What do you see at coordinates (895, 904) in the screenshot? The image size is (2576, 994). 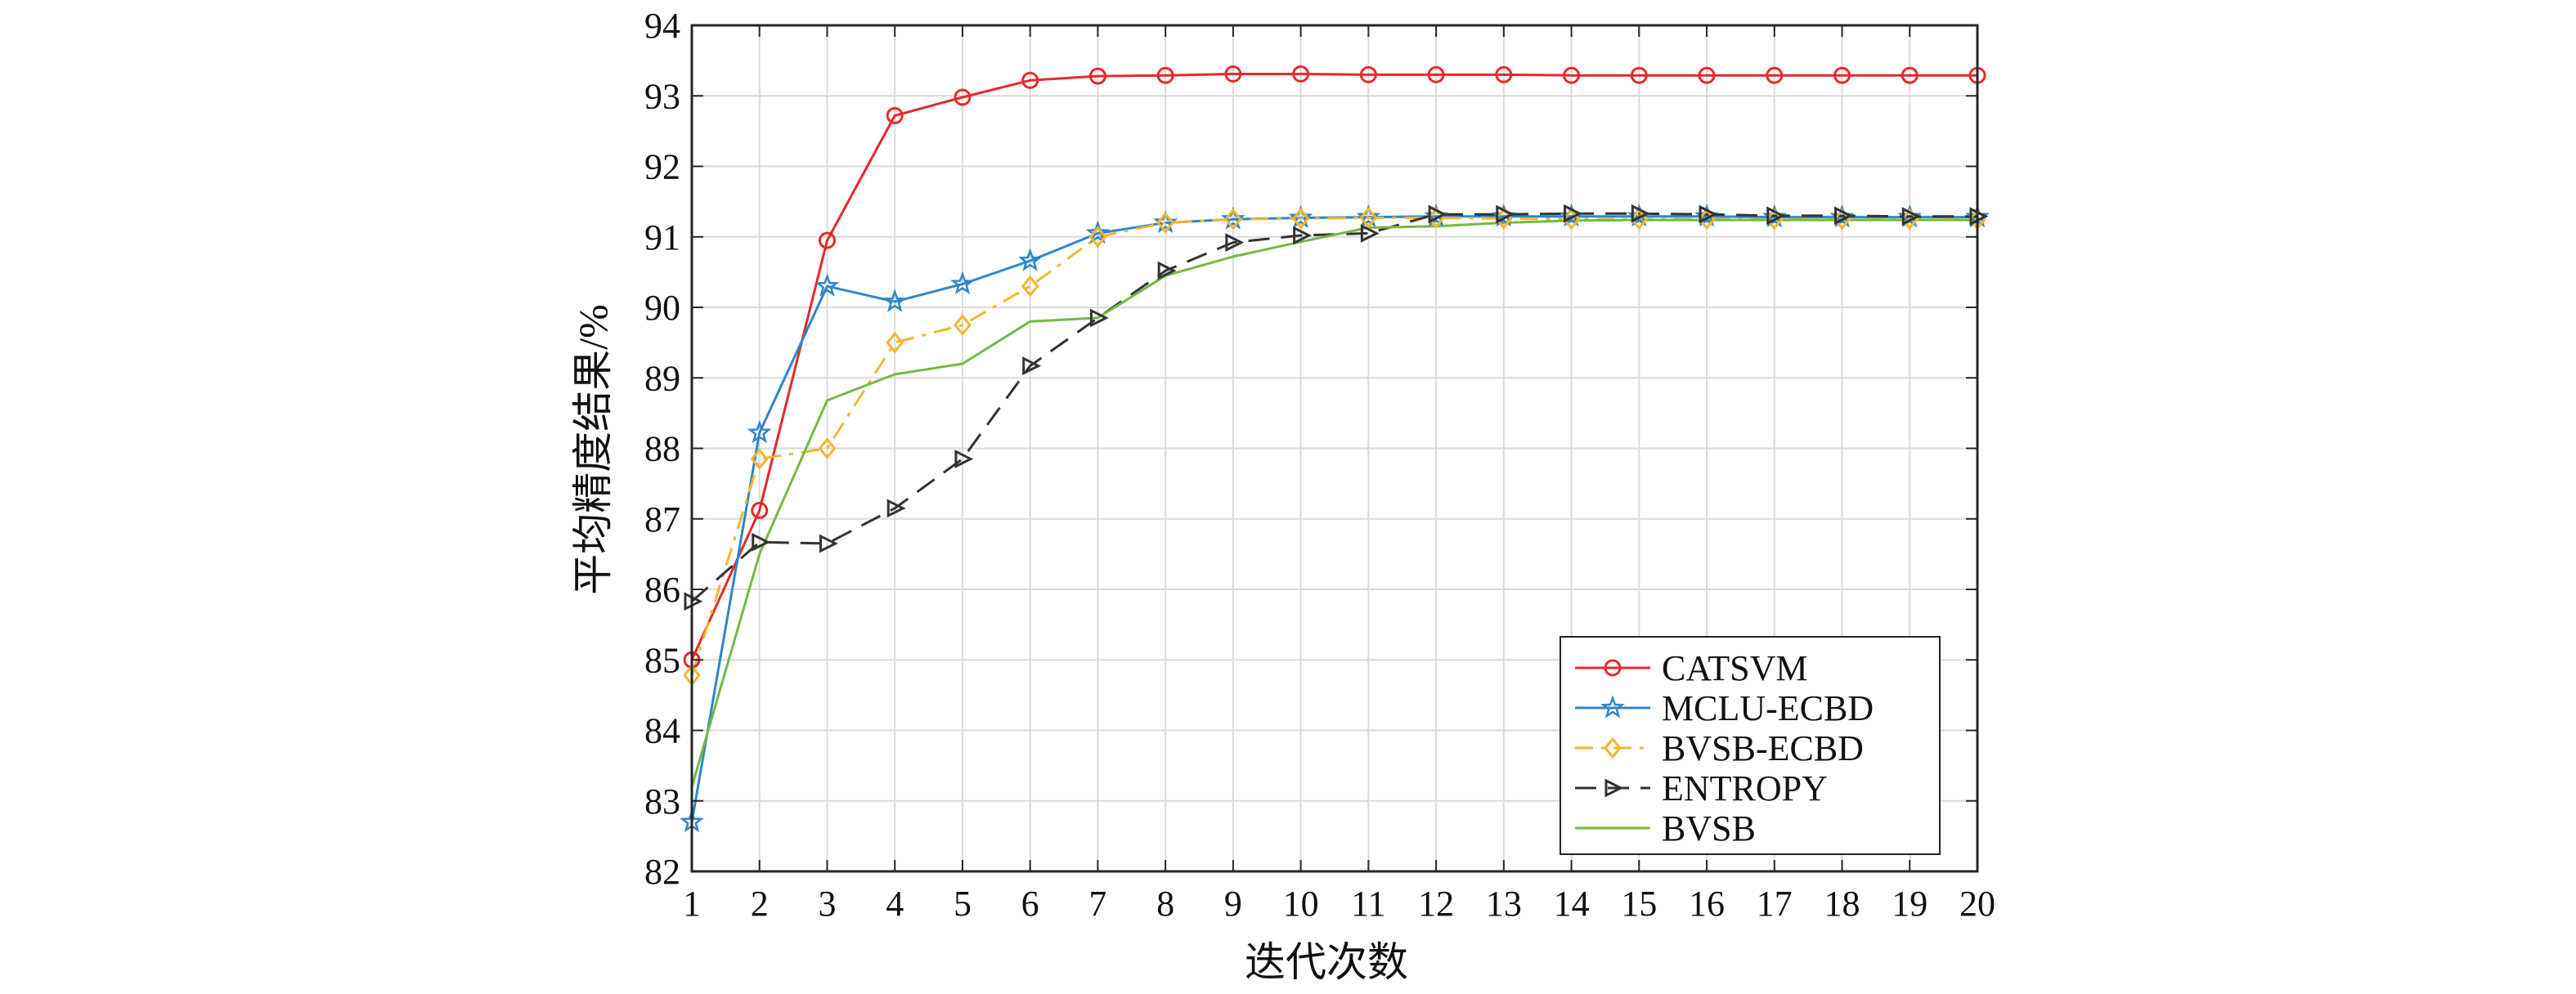 I see `x-tick-label: 4` at bounding box center [895, 904].